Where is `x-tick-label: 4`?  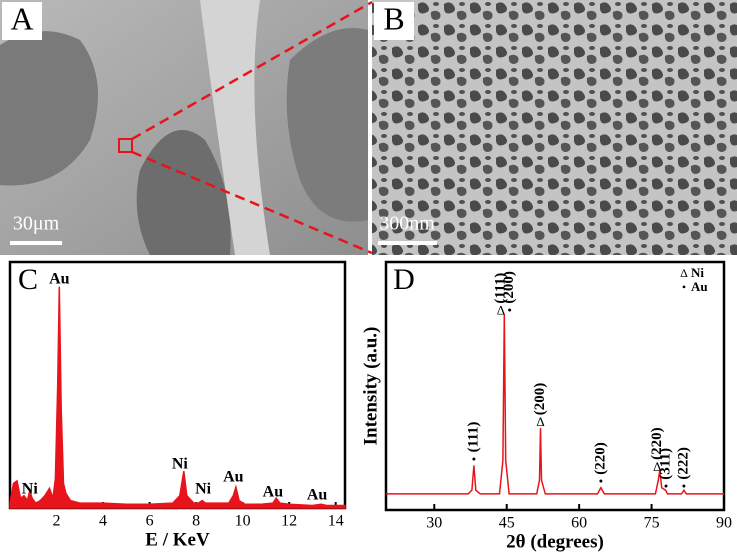
x-tick-label: 4 is located at coordinates (103, 521).